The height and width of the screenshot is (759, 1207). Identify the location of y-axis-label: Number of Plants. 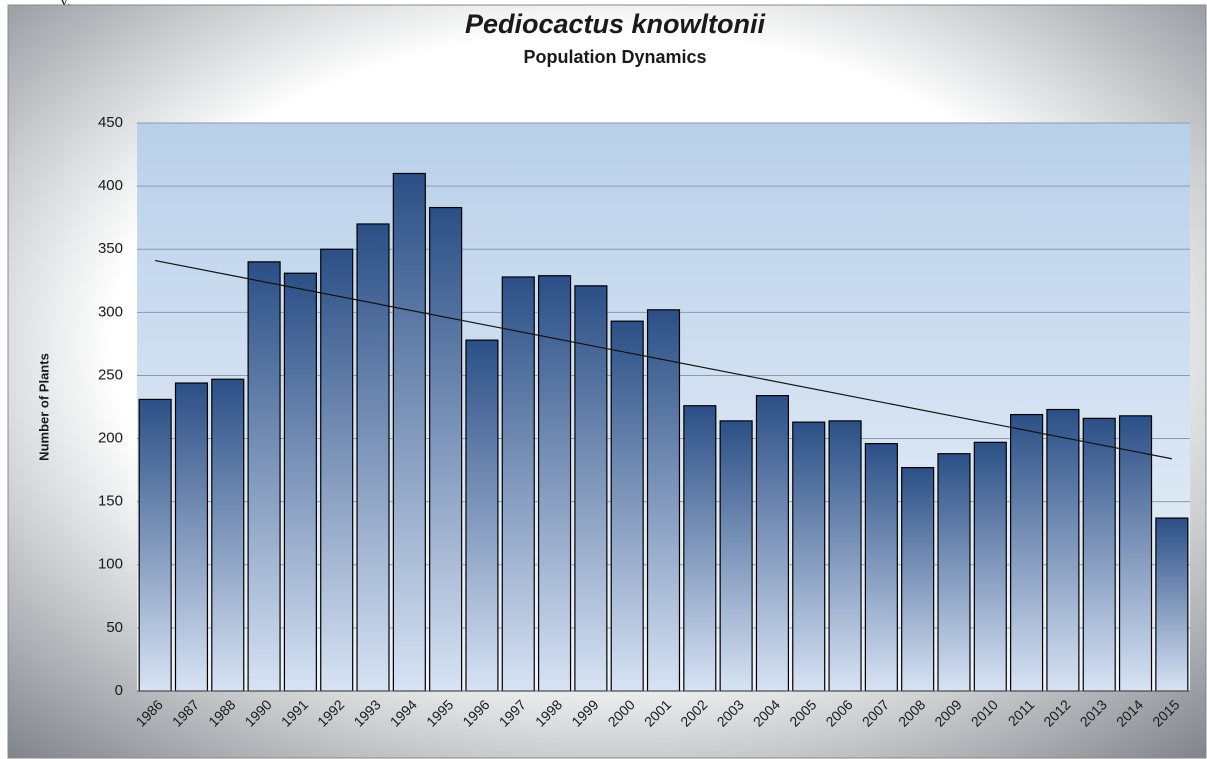
(43, 407).